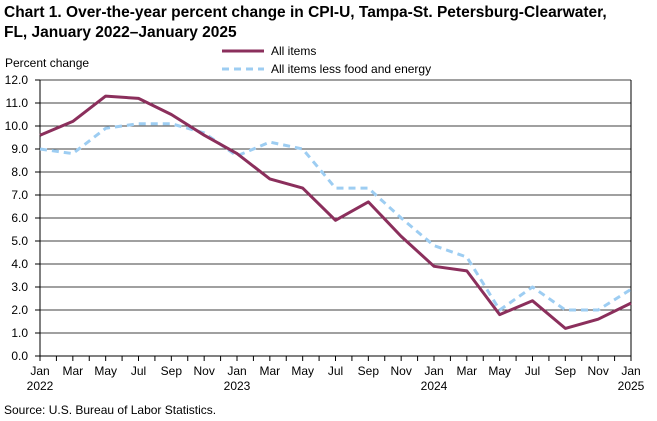 This screenshot has height=421, width=657. I want to click on y-tick-label: 8.0, so click(19, 172).